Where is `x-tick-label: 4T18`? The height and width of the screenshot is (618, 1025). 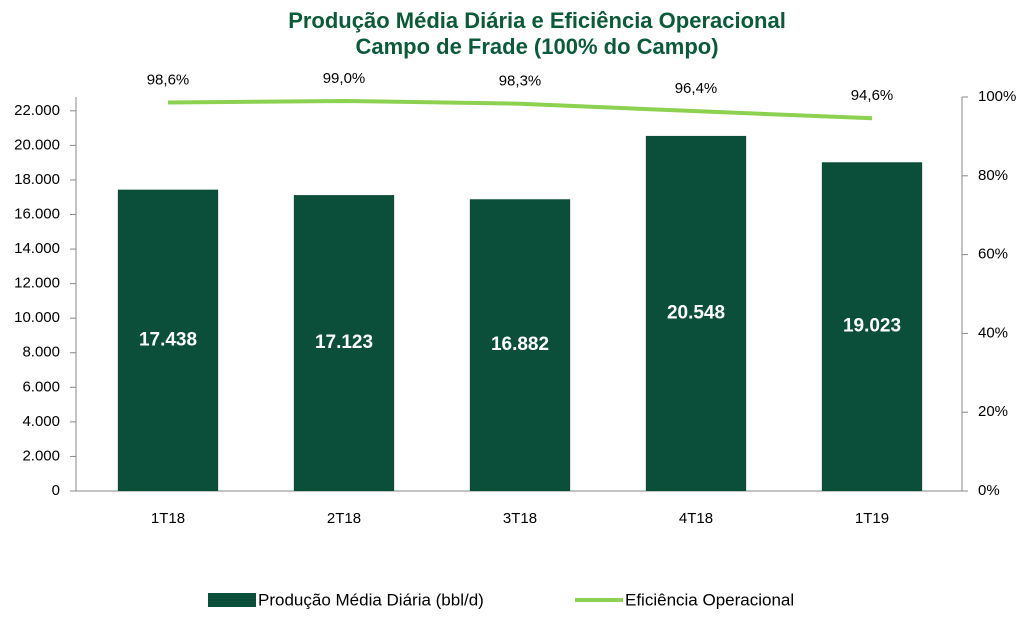 x-tick-label: 4T18 is located at coordinates (696, 518).